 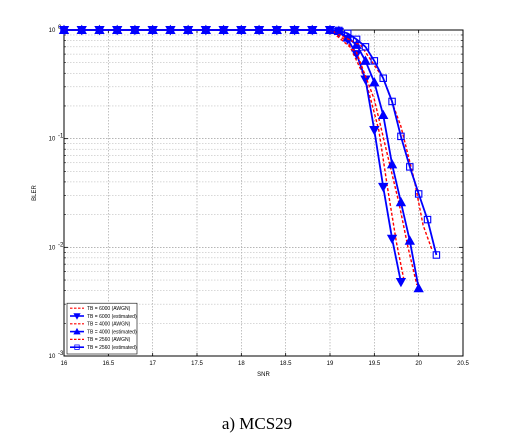 I want to click on legend-label: TB = 6000 (estimated), so click(x=112, y=317).